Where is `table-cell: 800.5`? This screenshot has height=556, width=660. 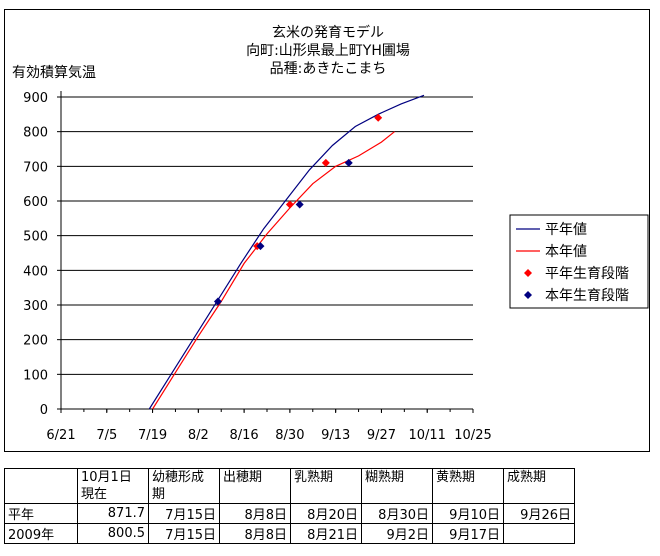
table-cell: 800.5 is located at coordinates (113, 533).